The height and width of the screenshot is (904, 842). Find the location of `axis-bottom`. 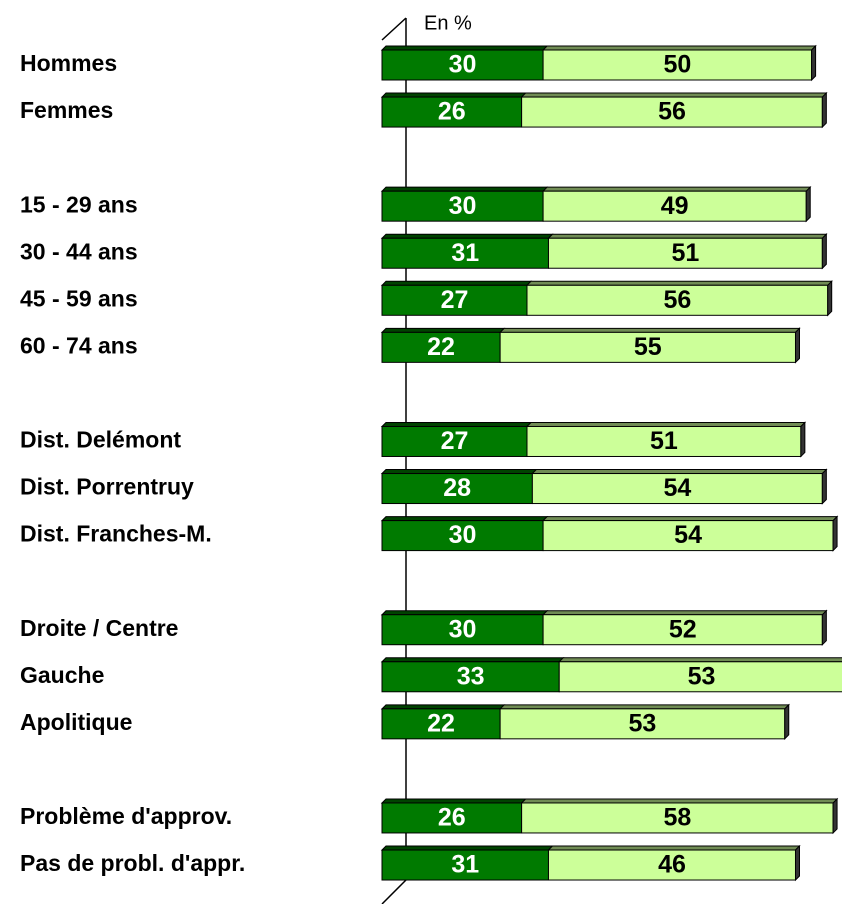

axis-bottom is located at coordinates (394, 891).